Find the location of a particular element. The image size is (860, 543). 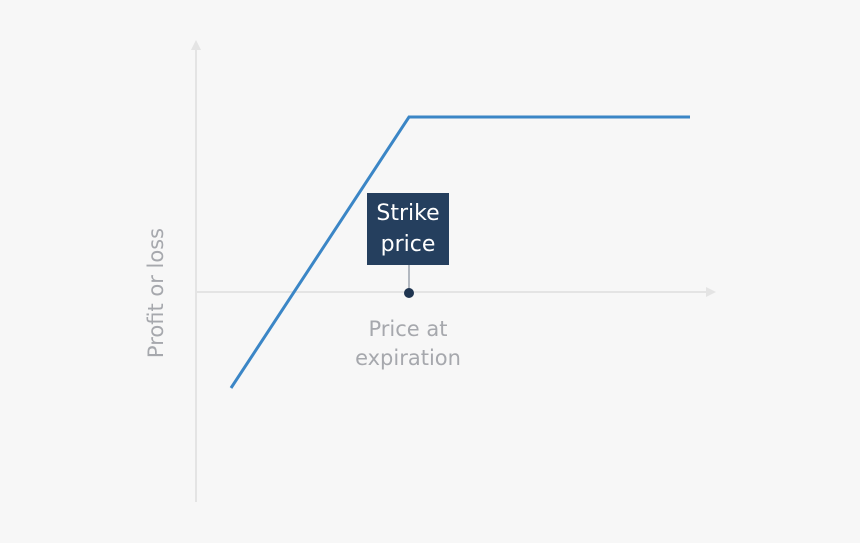

y-axis-label: Profit or loss is located at coordinates (156, 293).